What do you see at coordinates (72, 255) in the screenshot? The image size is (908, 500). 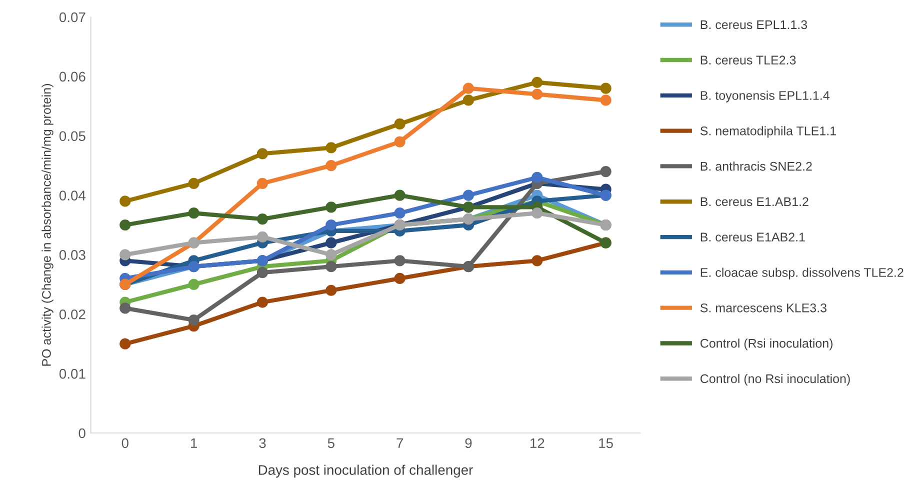 I see `y-tick-label: 0.03` at bounding box center [72, 255].